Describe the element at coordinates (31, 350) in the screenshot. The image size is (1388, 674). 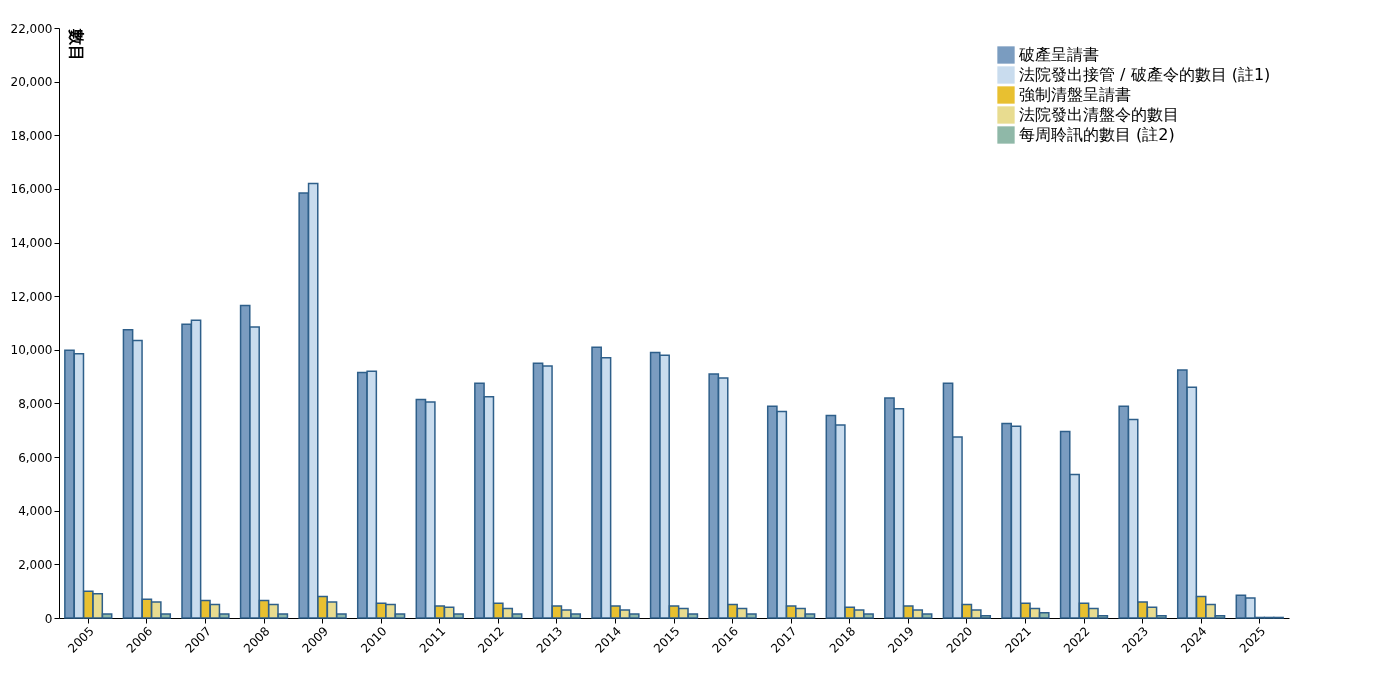
I see `y-tick-label: 10,000` at that location.